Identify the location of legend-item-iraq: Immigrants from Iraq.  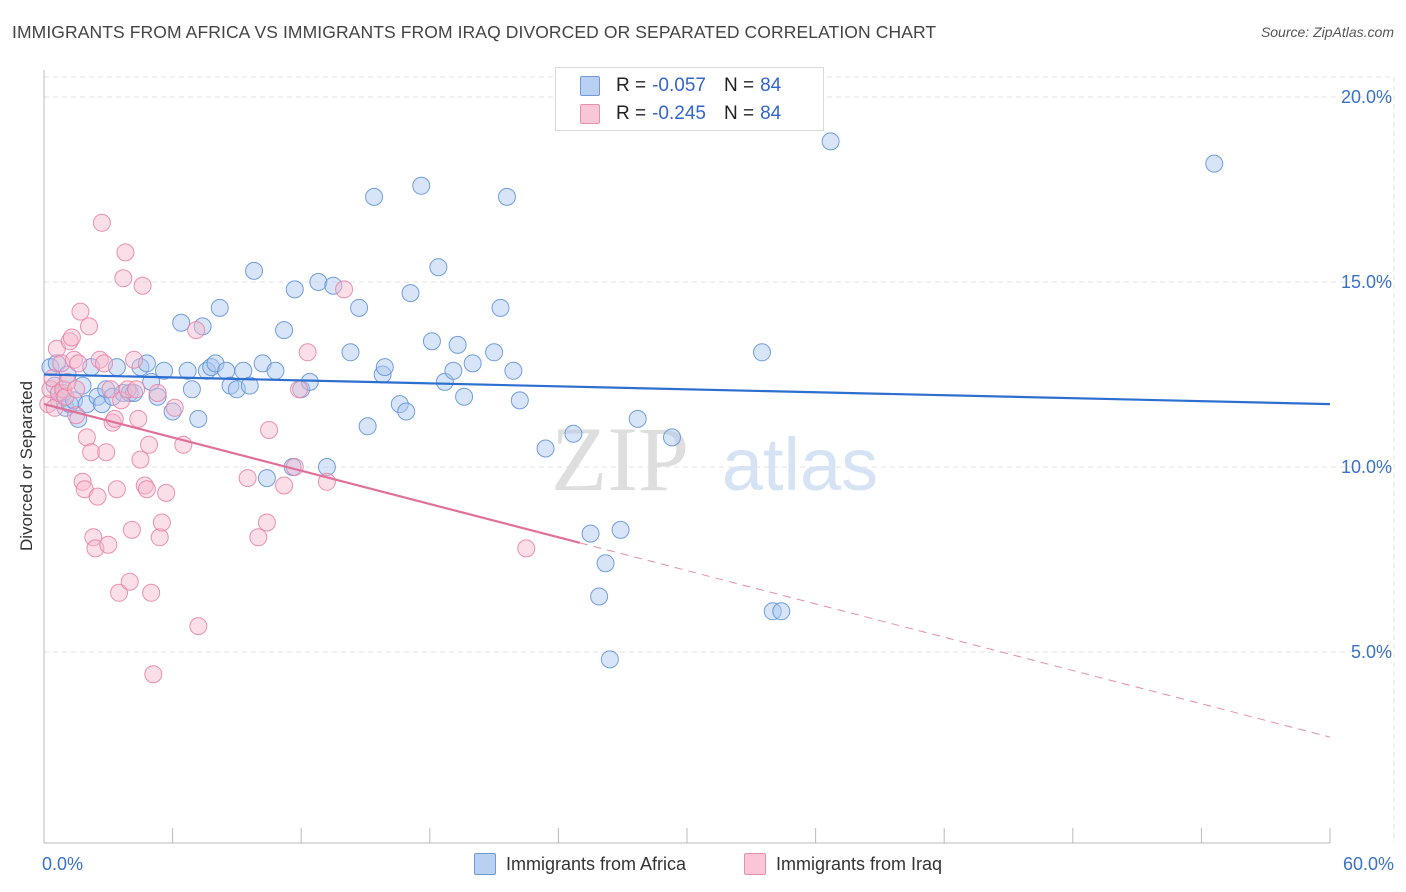
(843, 864).